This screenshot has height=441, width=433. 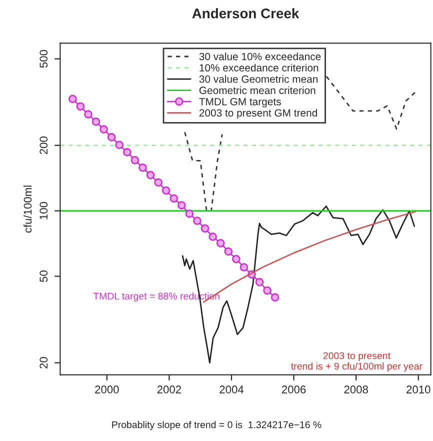 I want to click on y-tick-label: 100, so click(x=44, y=211).